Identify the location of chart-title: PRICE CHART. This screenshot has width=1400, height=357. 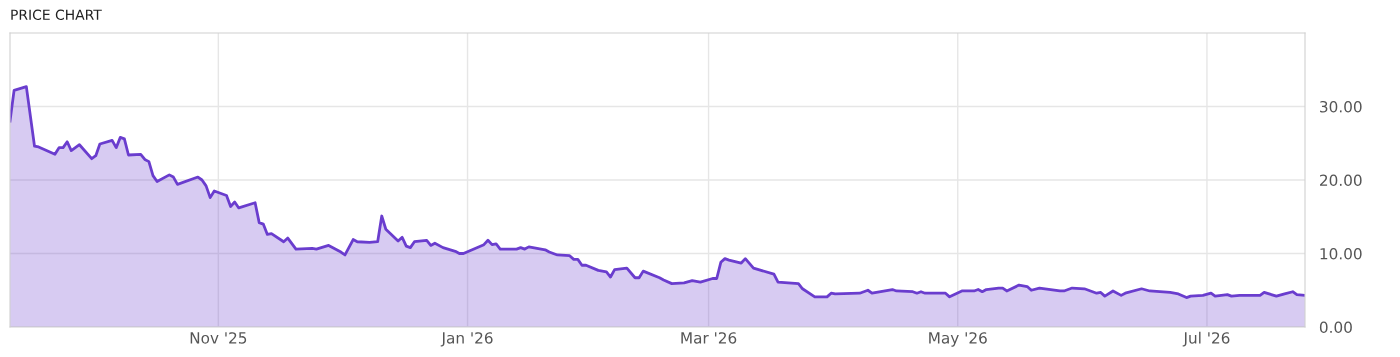
(56, 15).